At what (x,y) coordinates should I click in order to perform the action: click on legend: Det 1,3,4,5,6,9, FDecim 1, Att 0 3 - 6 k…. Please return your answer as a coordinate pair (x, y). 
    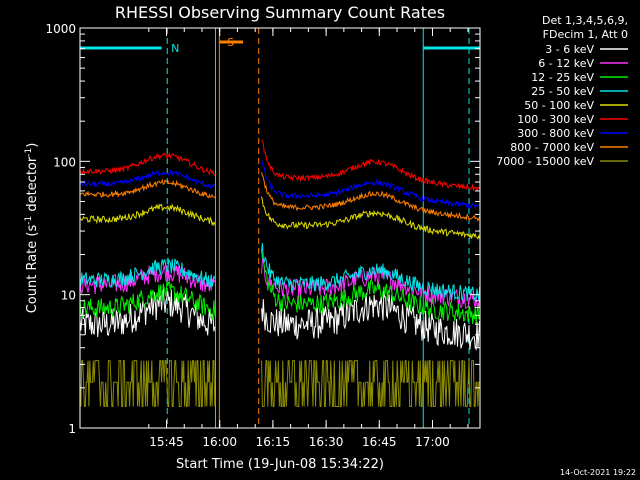
    Looking at the image, I should click on (562, 91).